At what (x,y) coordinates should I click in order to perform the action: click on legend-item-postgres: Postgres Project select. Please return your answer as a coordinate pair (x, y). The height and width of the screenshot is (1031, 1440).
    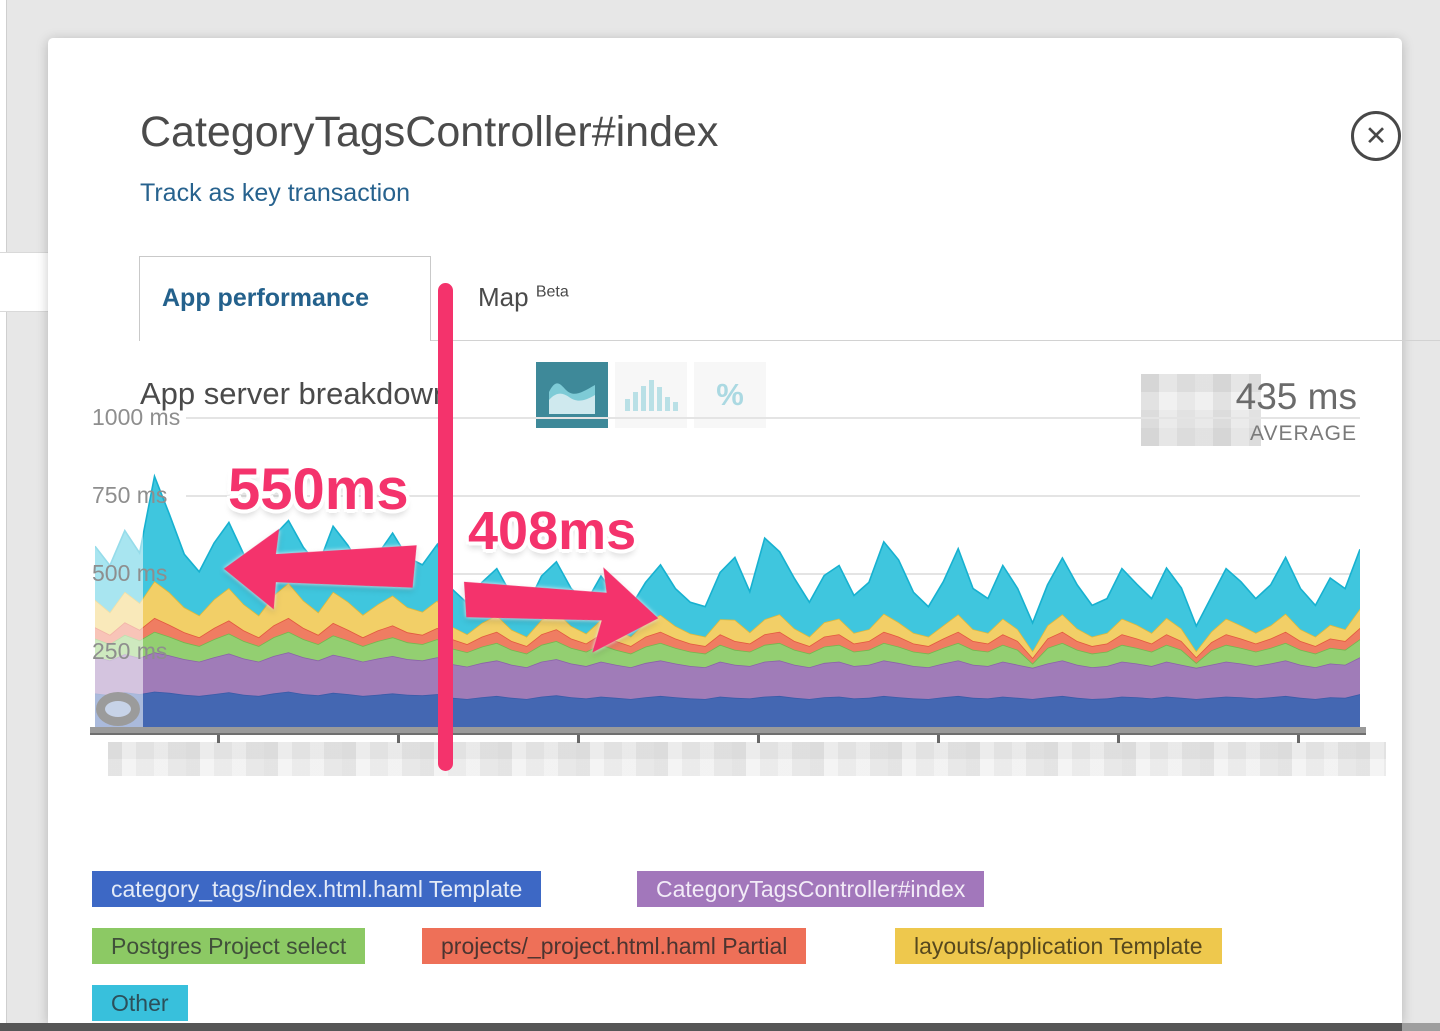
    Looking at the image, I should click on (229, 946).